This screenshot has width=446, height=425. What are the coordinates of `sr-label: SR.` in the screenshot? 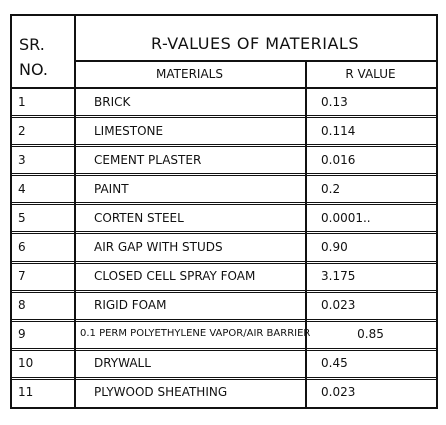 It's located at (32, 44).